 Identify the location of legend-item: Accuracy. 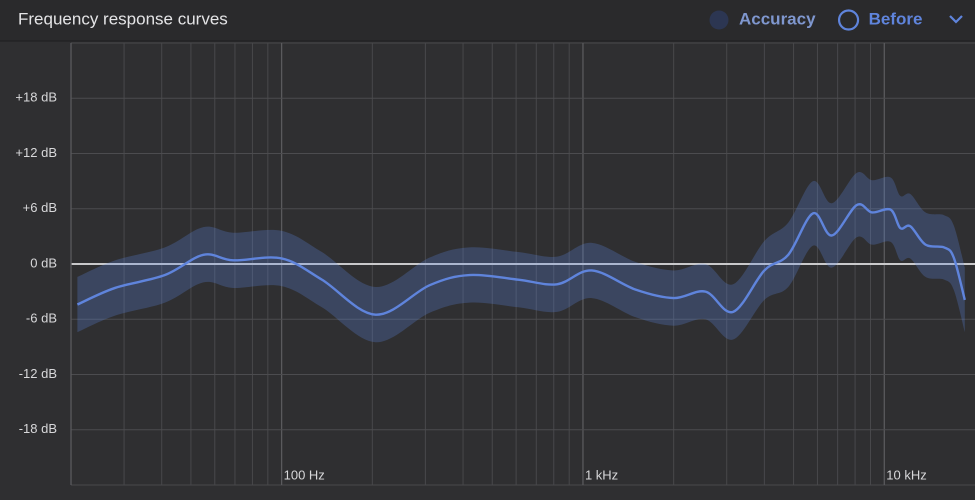
(763, 19).